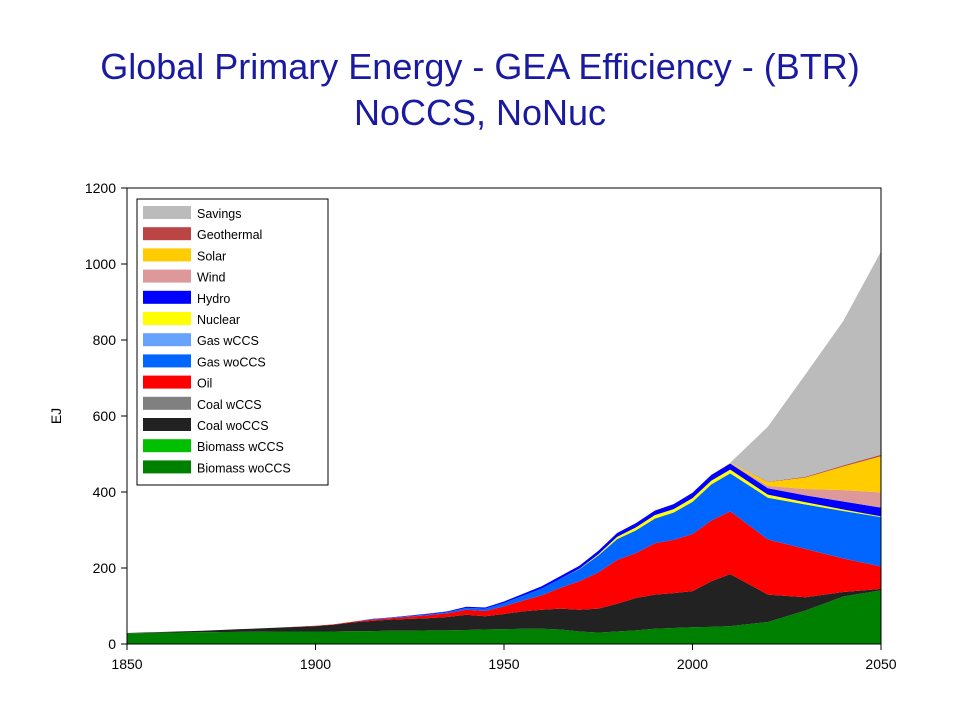 The image size is (960, 720). What do you see at coordinates (233, 426) in the screenshot?
I see `legend-label-coal-woccs: Coal woCCS` at bounding box center [233, 426].